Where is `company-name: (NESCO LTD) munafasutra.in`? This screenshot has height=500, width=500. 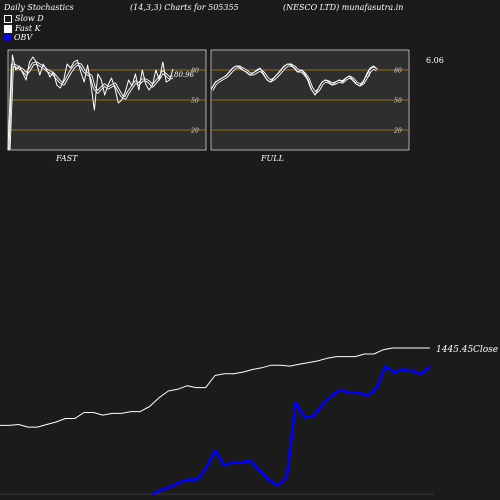 company-name: (NESCO LTD) munafasutra.in is located at coordinates (343, 7).